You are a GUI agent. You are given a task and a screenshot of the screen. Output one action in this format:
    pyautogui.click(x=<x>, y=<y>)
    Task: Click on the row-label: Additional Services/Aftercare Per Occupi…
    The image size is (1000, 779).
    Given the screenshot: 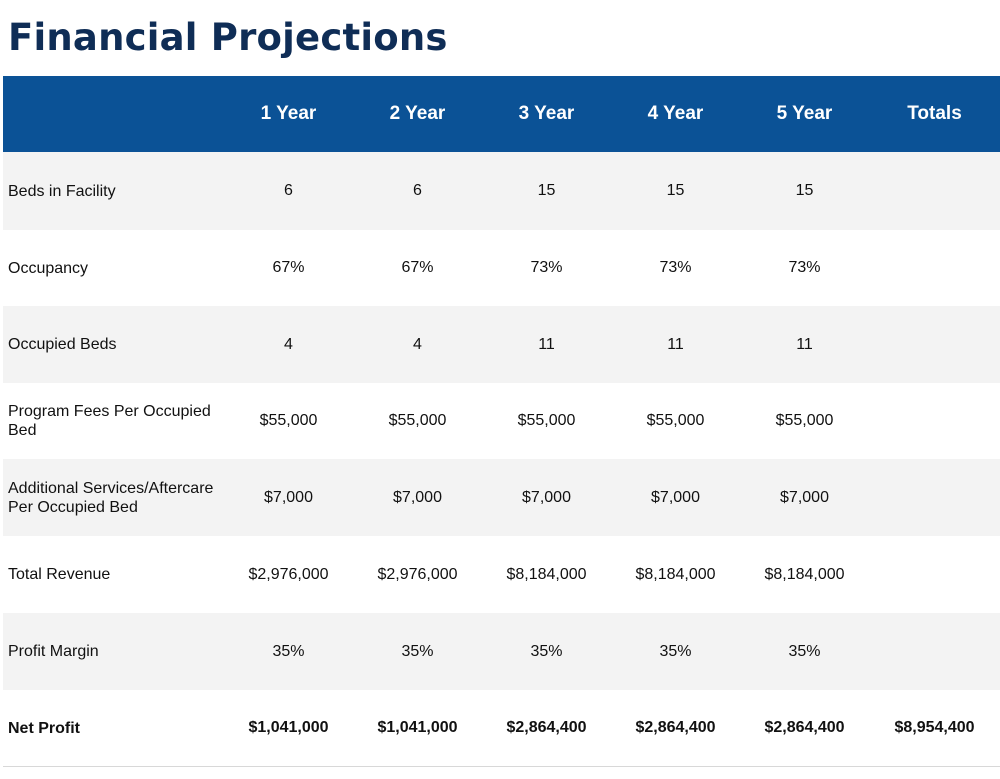 What is the action you would take?
    pyautogui.click(x=111, y=497)
    